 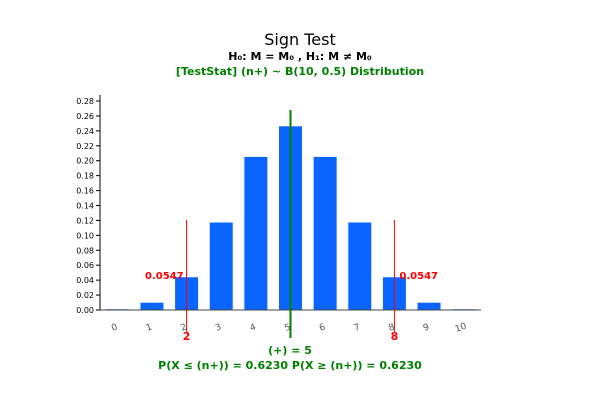 What do you see at coordinates (426, 327) in the screenshot?
I see `x-tick-label: 9` at bounding box center [426, 327].